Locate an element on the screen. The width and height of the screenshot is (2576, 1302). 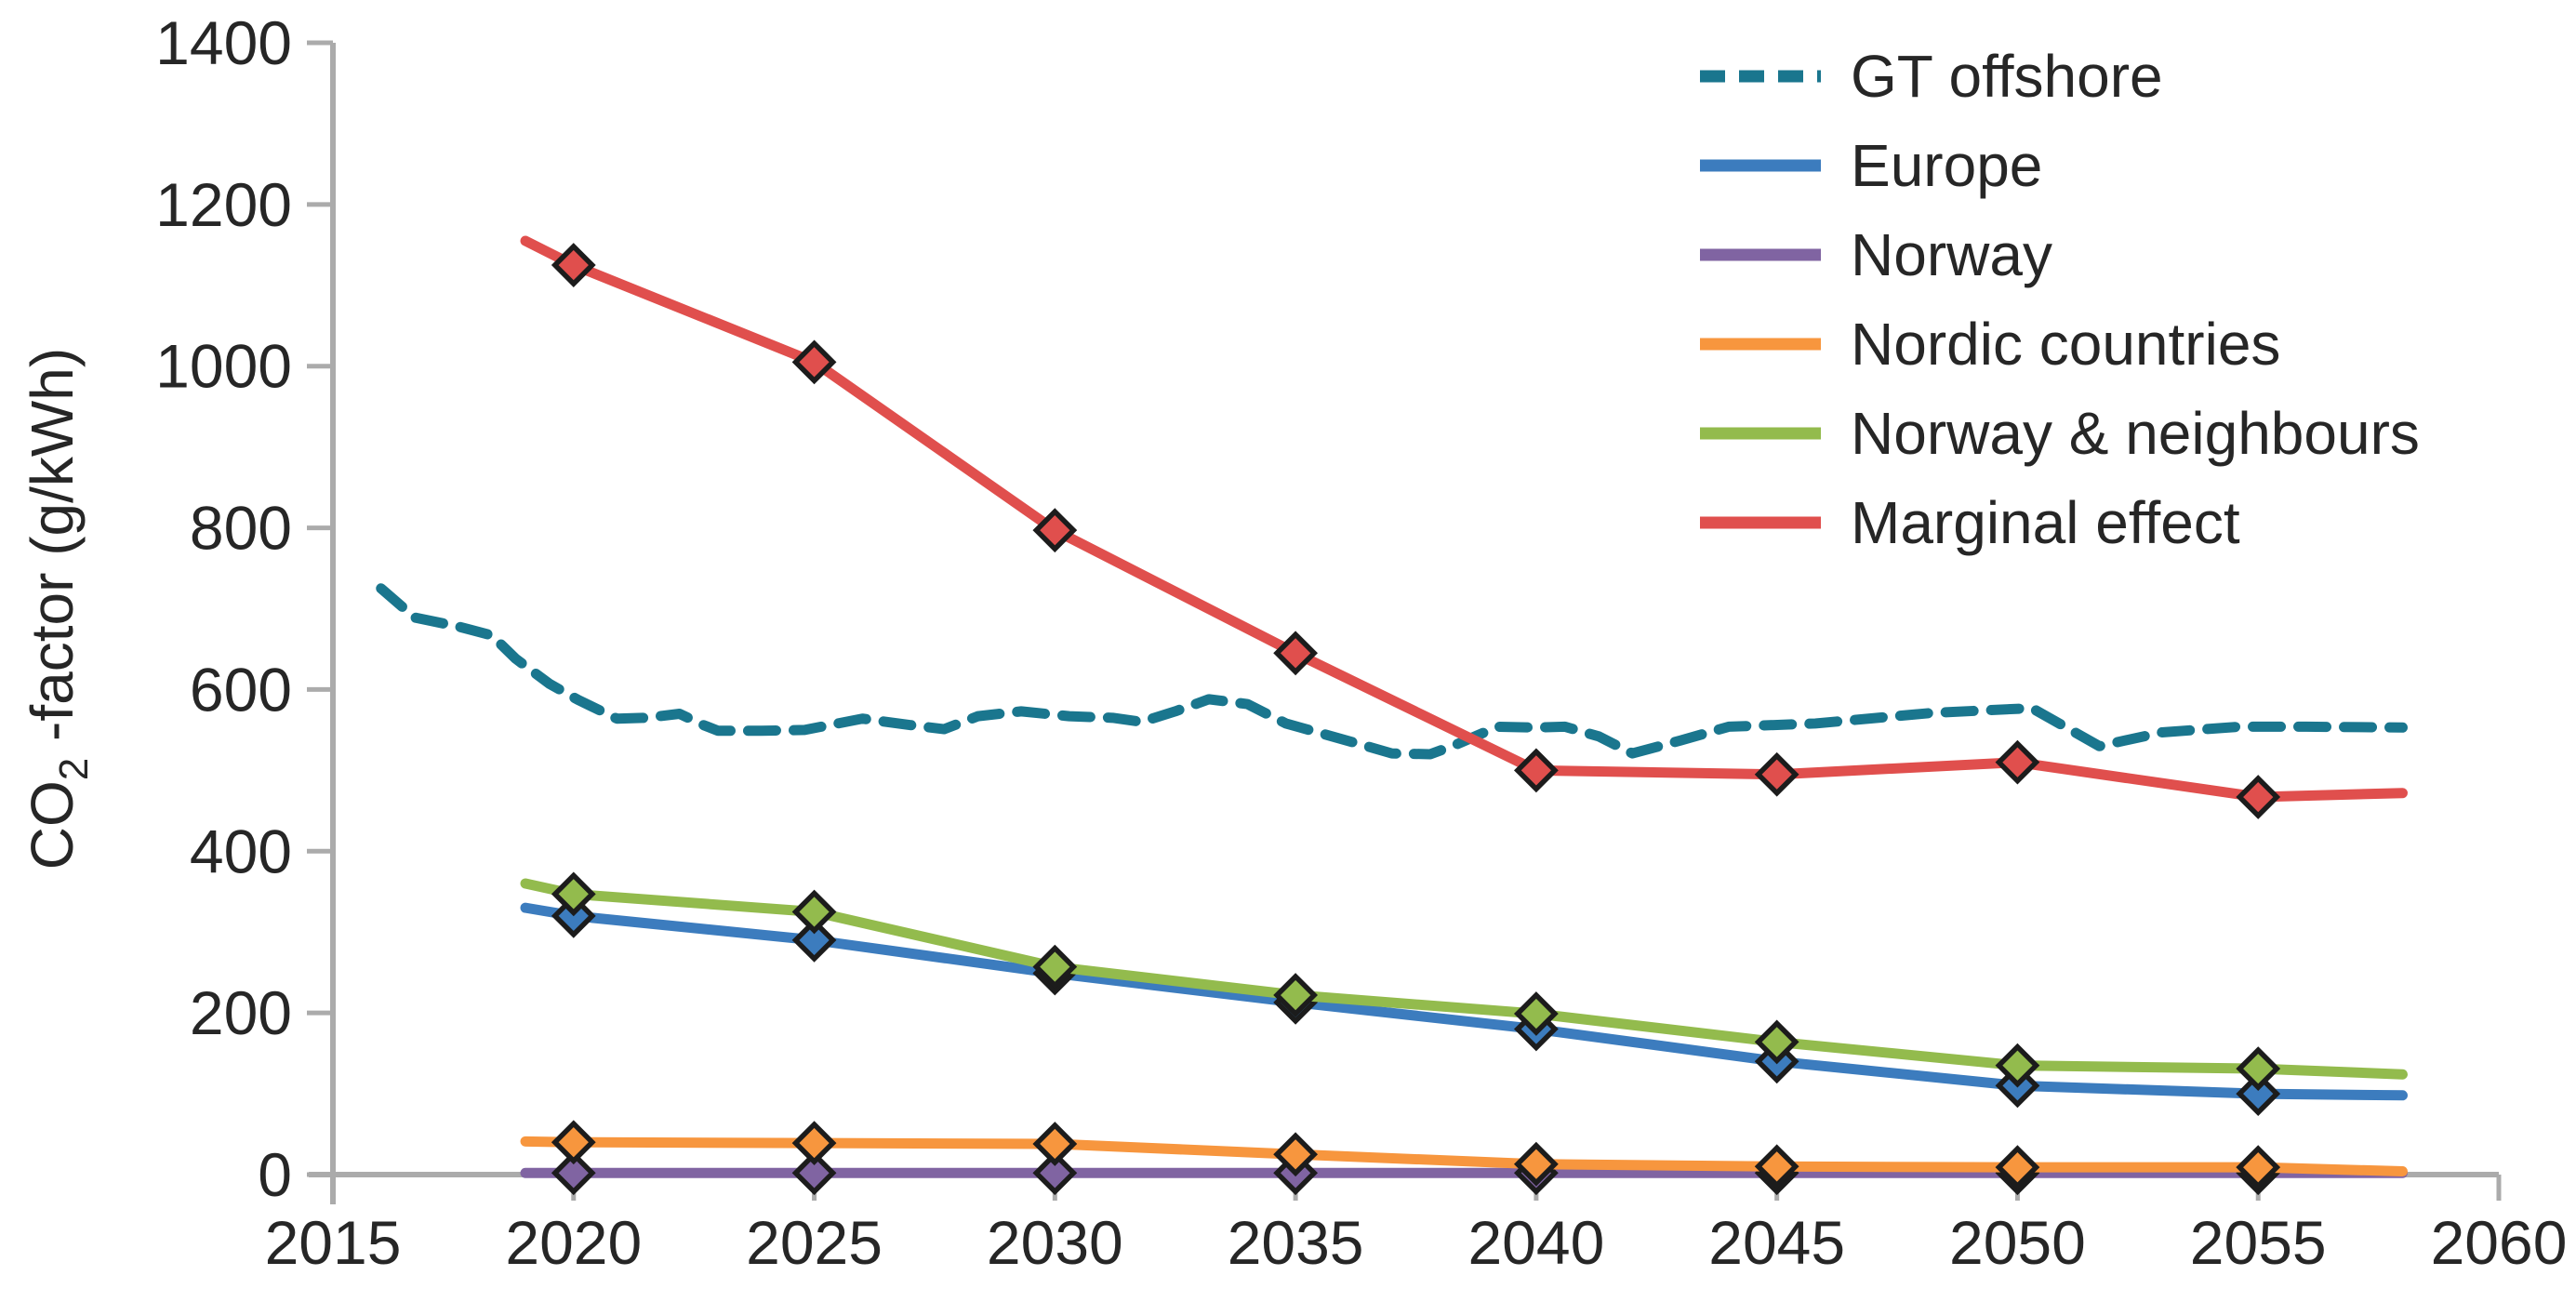
legend-label: Marginal effect is located at coordinates (2045, 522).